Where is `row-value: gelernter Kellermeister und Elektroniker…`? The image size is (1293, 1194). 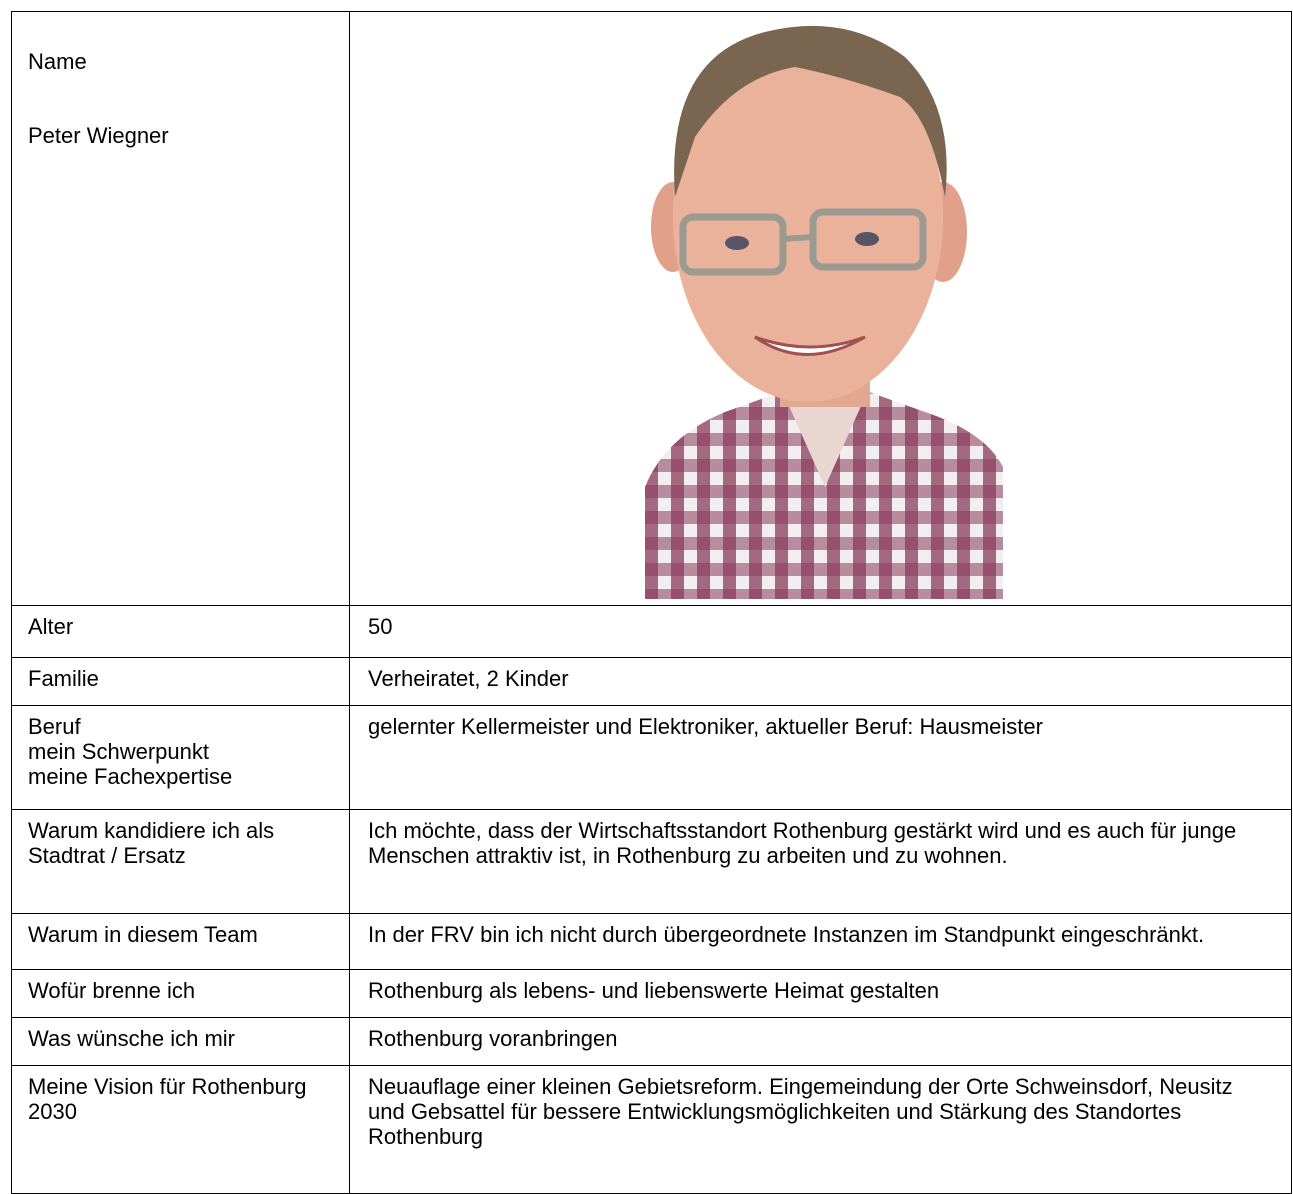 row-value: gelernter Kellermeister und Elektroniker… is located at coordinates (820, 757).